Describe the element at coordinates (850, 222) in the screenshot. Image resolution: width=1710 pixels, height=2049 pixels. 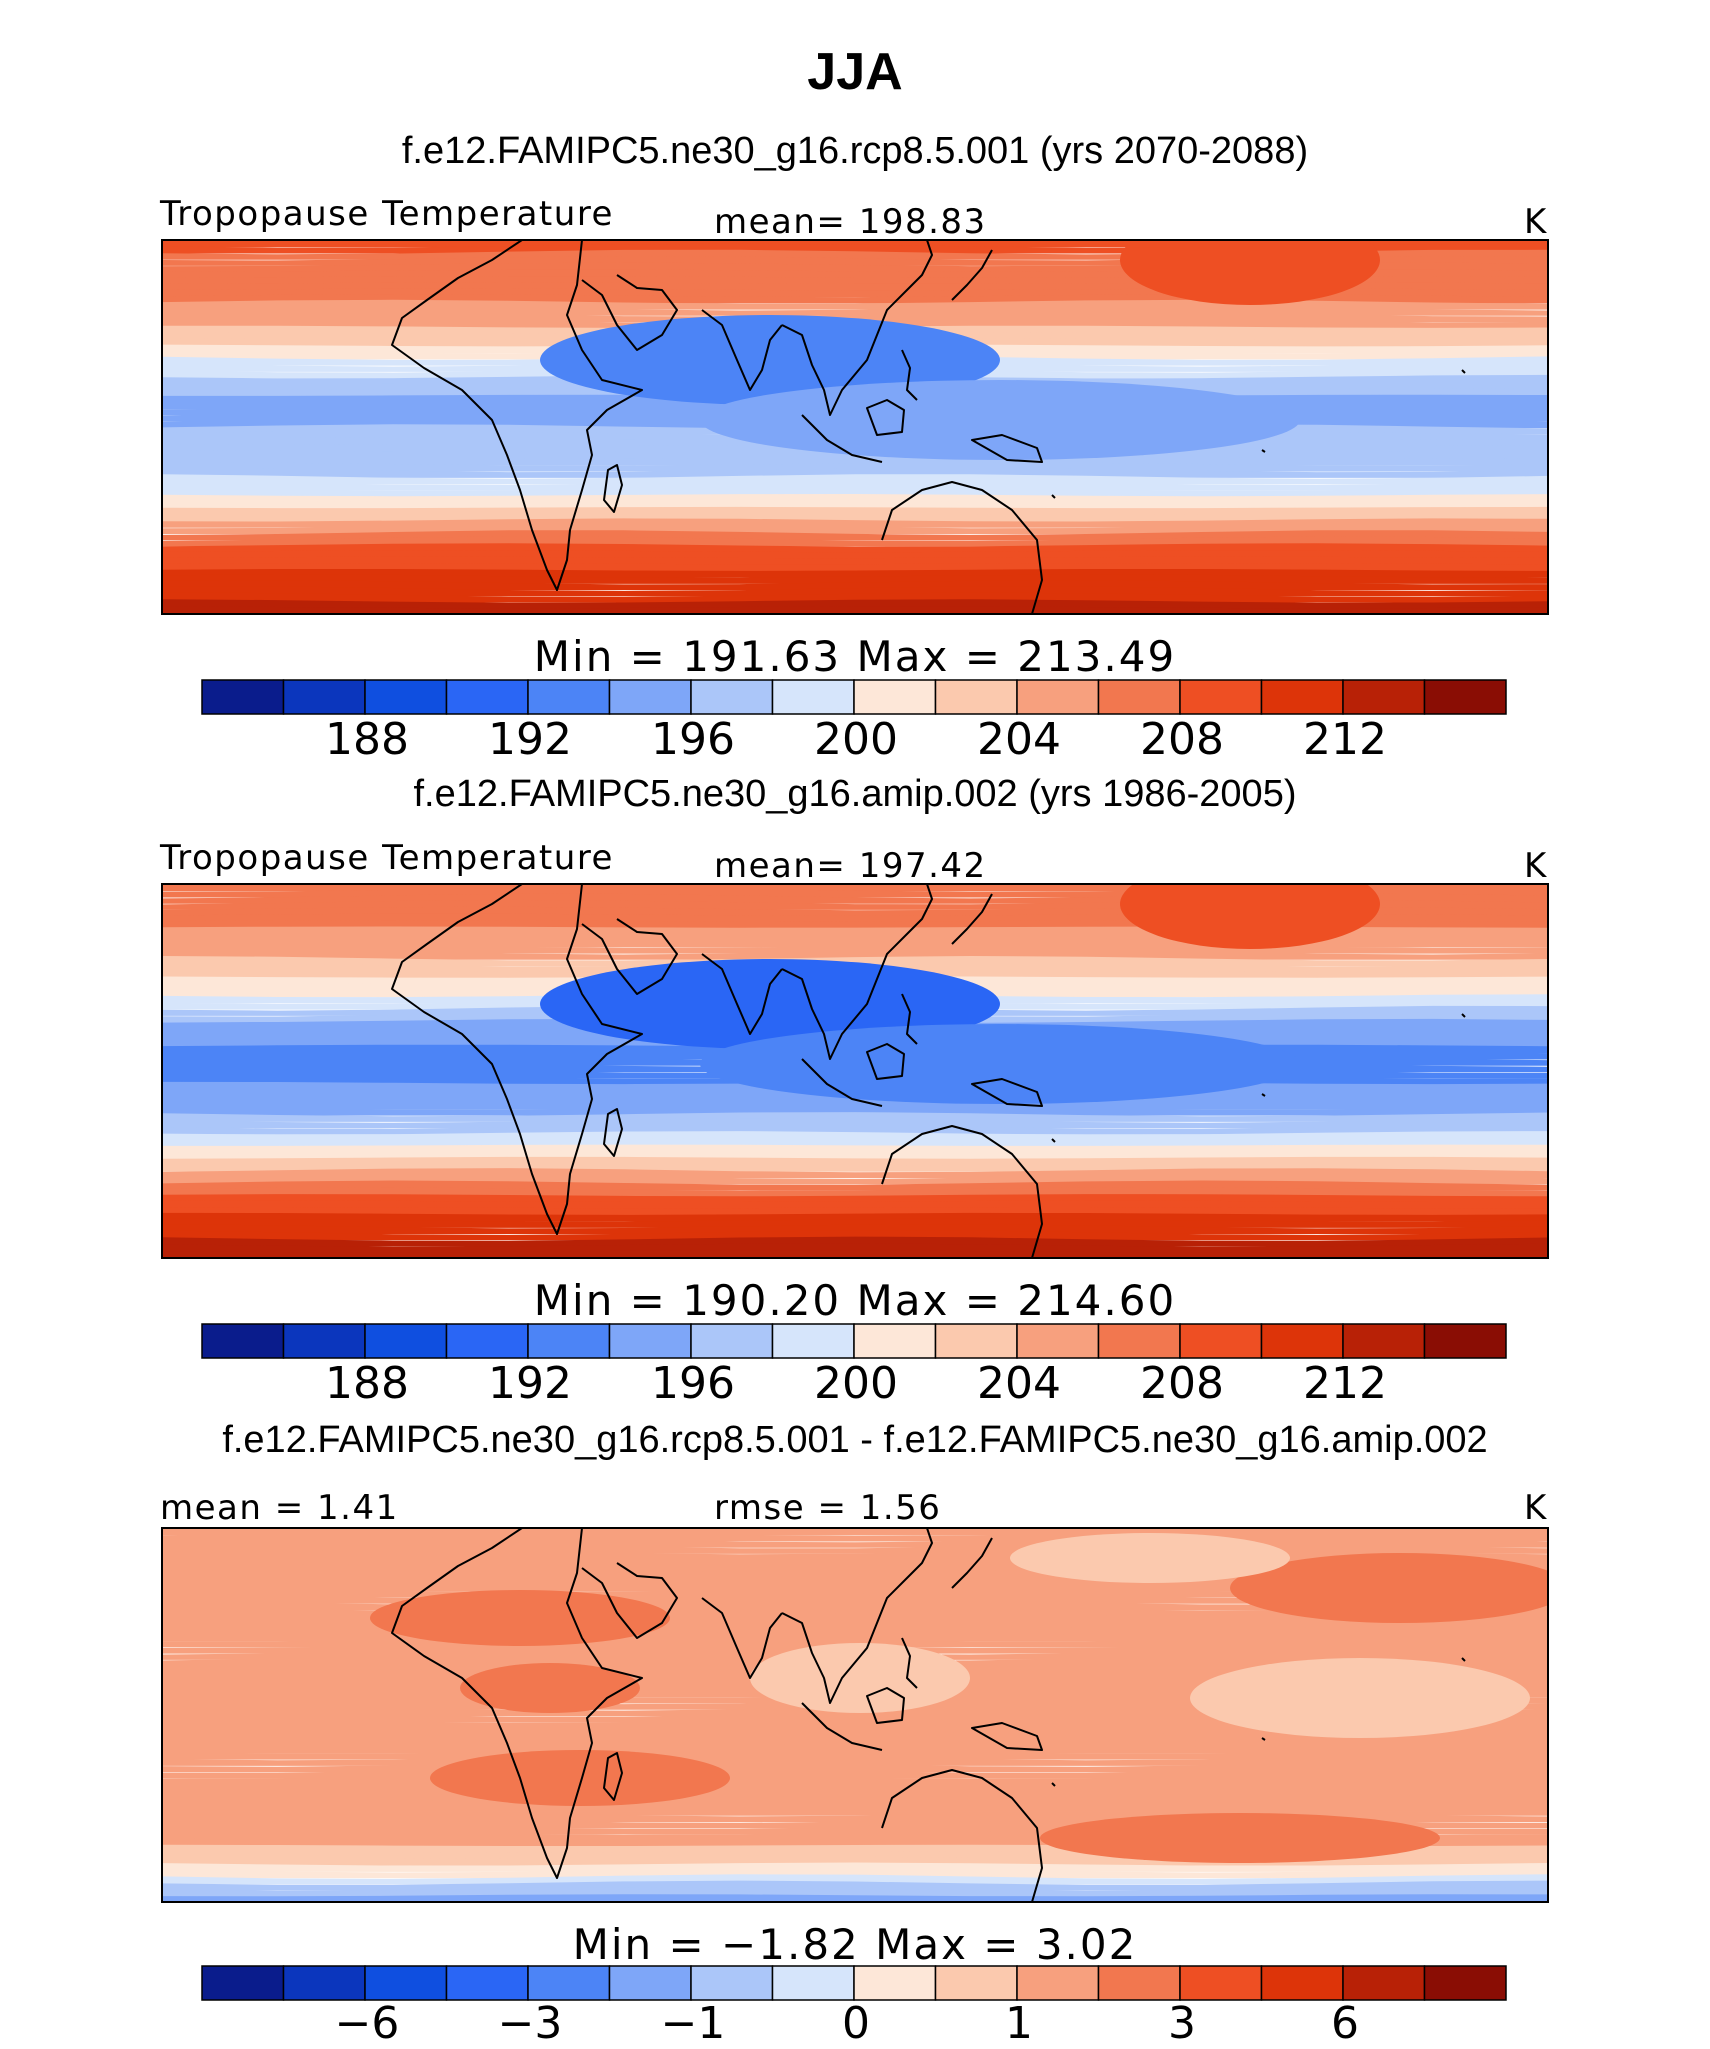
I see `panel1-mean-label: mean= 198.83` at that location.